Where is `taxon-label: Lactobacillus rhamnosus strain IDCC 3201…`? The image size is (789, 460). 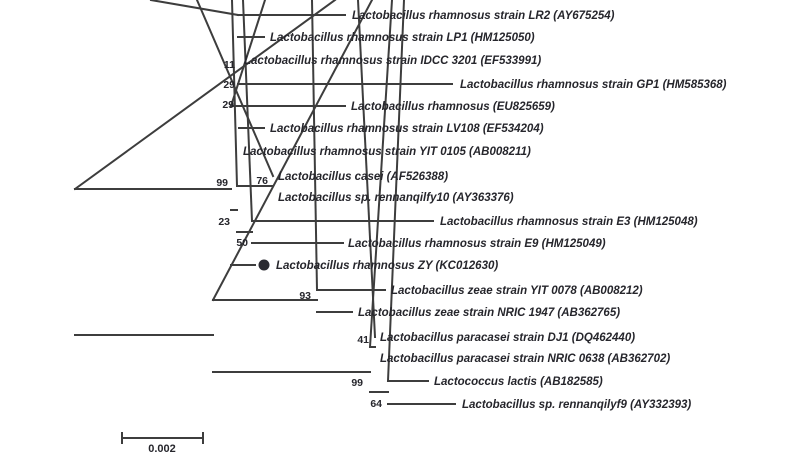 taxon-label: Lactobacillus rhamnosus strain IDCC 3201… is located at coordinates (392, 61).